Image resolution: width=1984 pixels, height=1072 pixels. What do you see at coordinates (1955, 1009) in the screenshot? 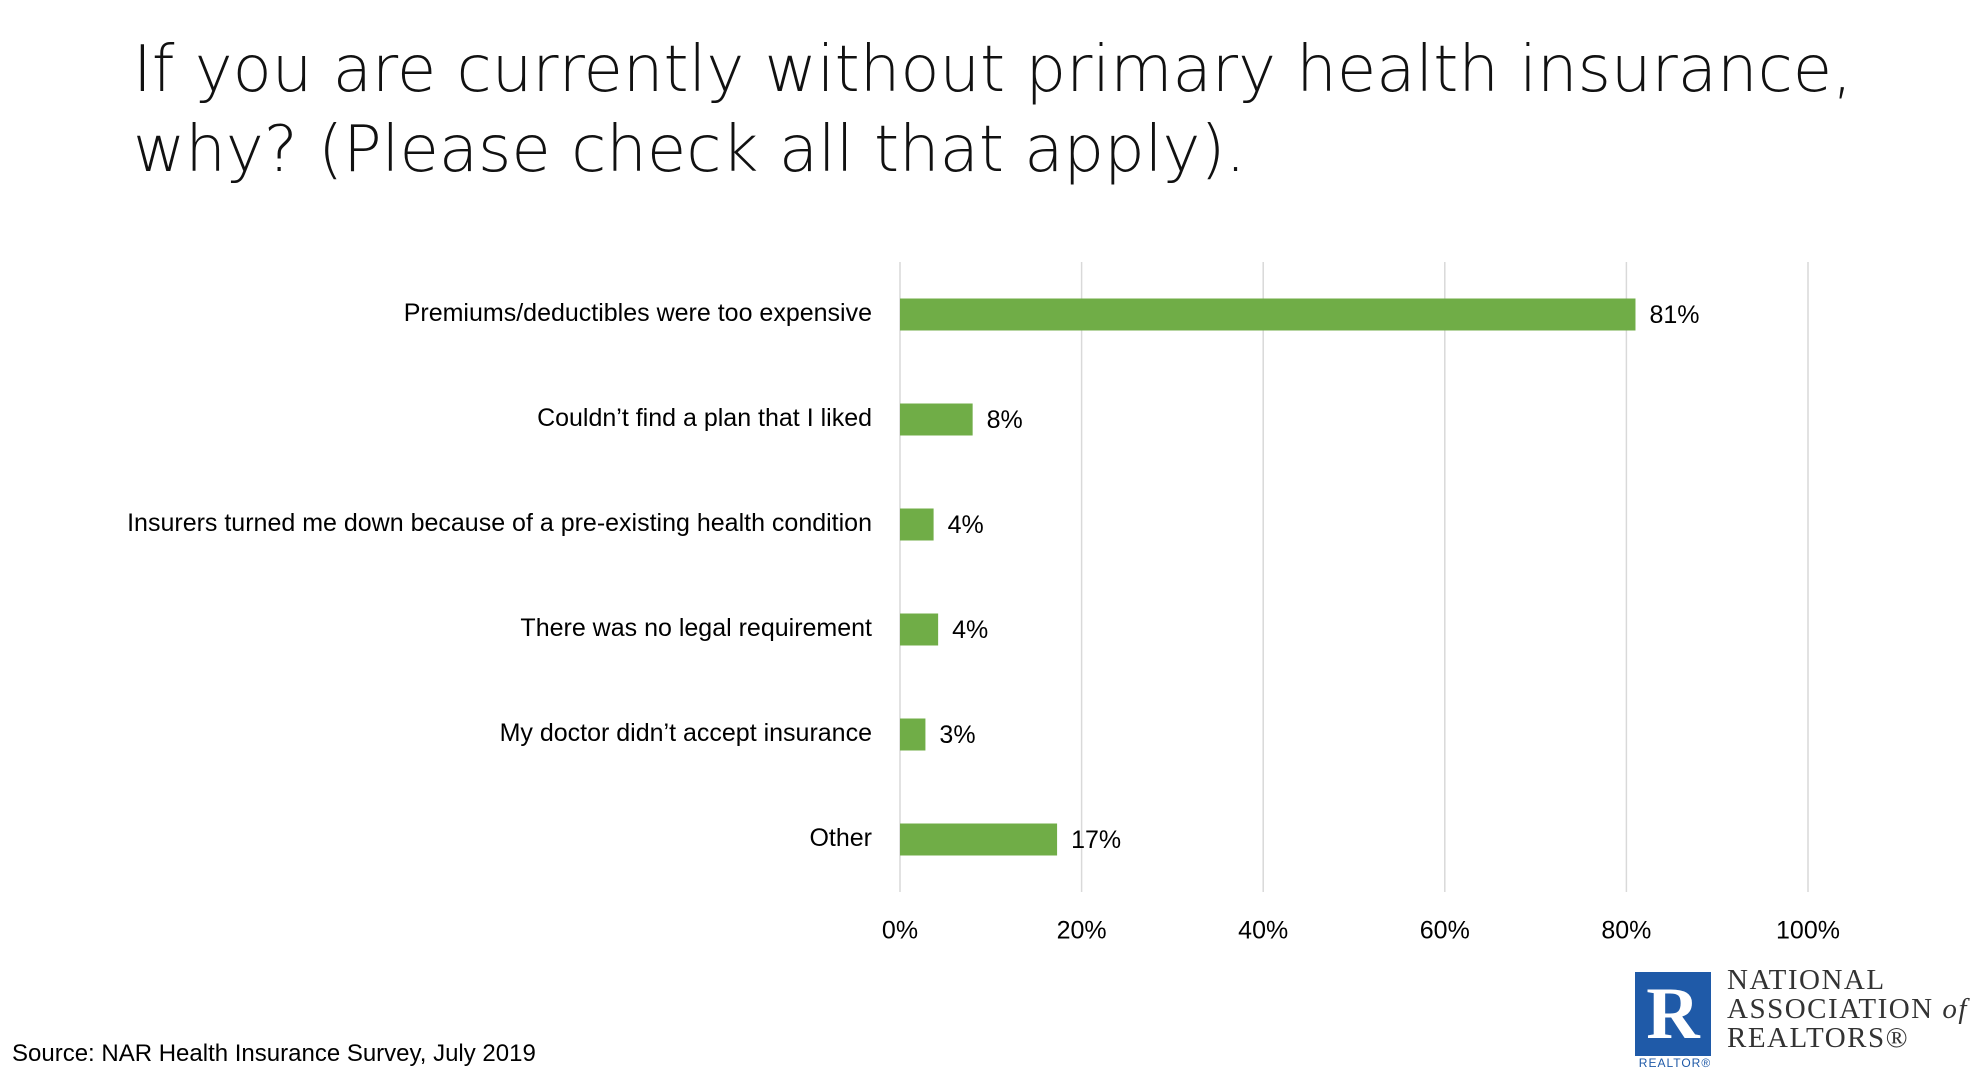
I see `logo-line-2-of: of` at bounding box center [1955, 1009].